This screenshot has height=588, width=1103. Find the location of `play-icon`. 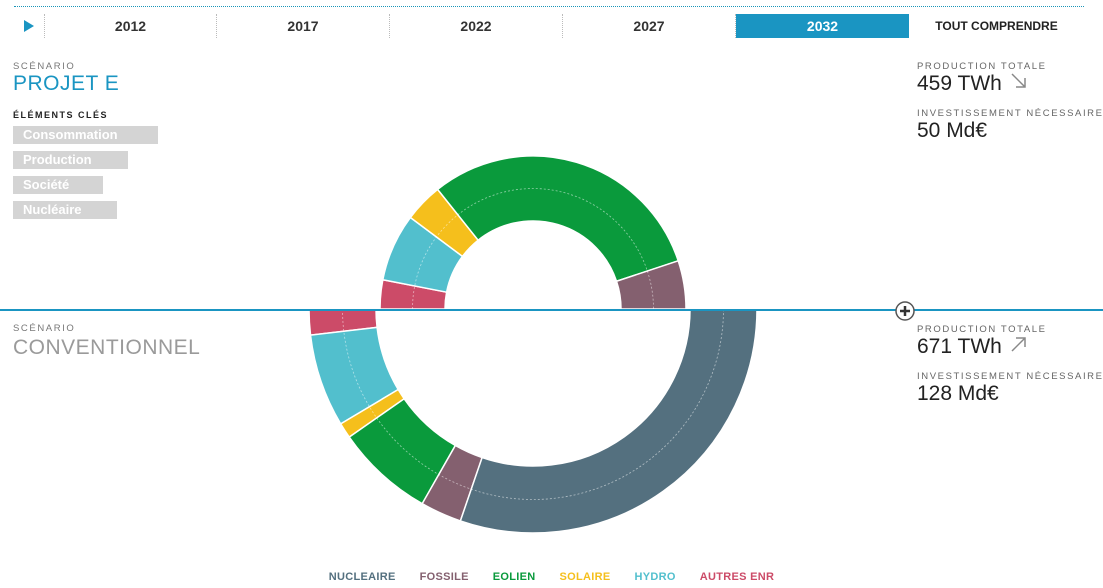

play-icon is located at coordinates (29, 26).